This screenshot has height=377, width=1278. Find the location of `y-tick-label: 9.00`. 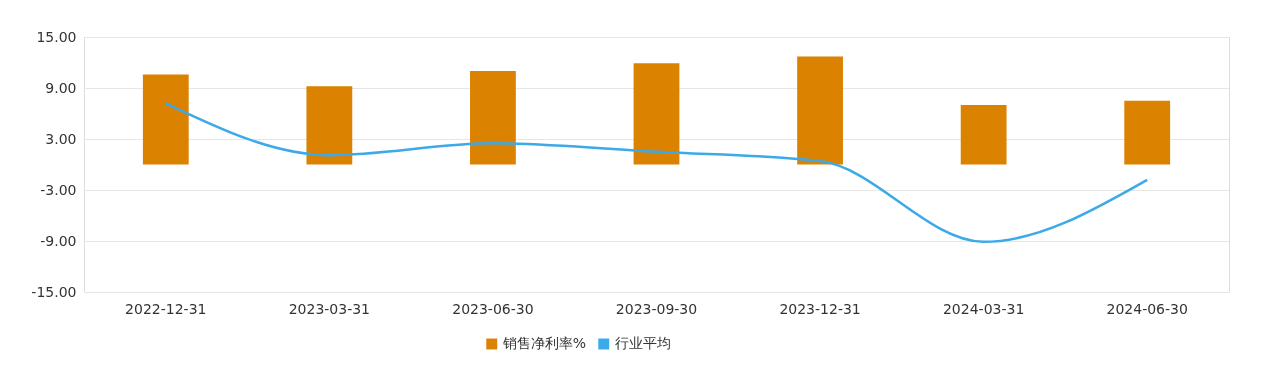

y-tick-label: 9.00 is located at coordinates (61, 87).